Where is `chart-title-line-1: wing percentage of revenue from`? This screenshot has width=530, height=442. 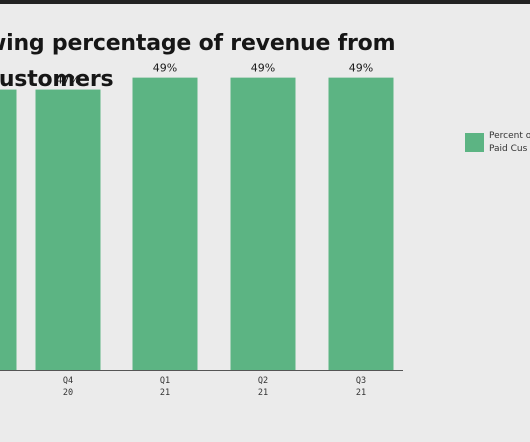
chart-title-line-1: wing percentage of revenue from is located at coordinates (198, 43).